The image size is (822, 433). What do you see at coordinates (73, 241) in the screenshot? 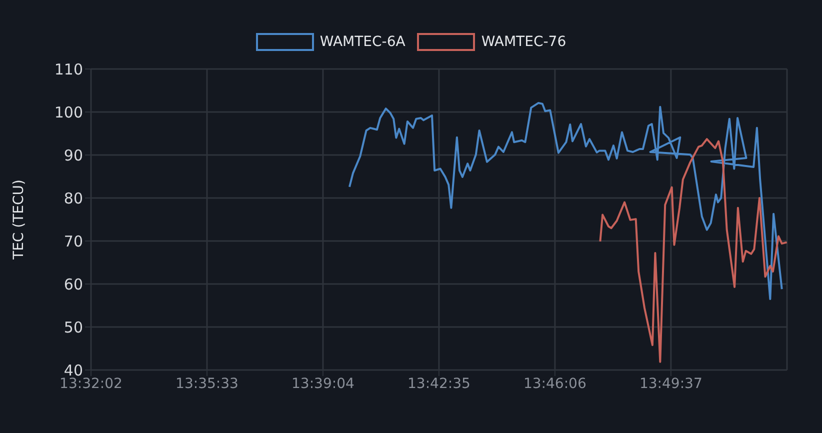
I see `y-tick-label: 70` at bounding box center [73, 241].